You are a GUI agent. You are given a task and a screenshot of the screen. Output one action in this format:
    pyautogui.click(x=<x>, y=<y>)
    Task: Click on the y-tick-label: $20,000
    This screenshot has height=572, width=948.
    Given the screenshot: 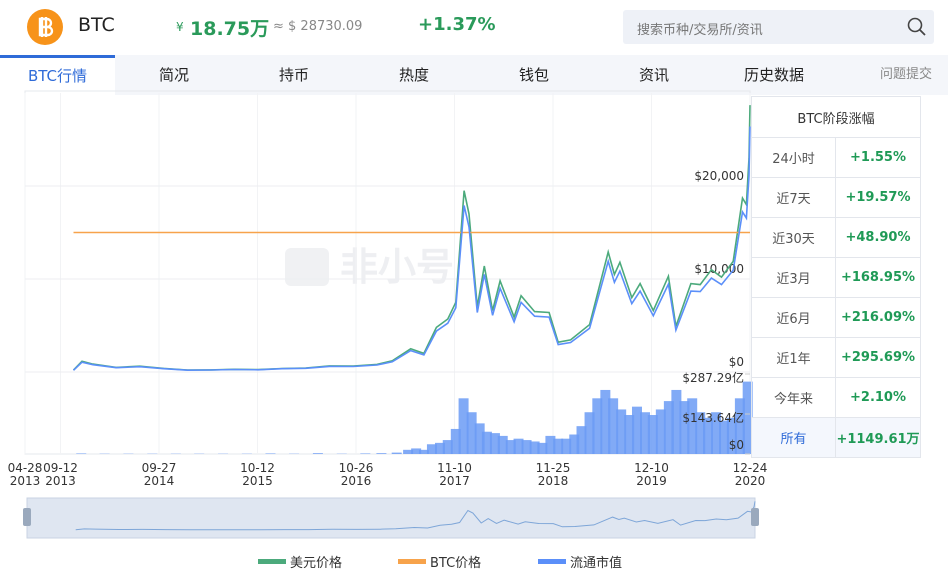 What is the action you would take?
    pyautogui.click(x=719, y=176)
    